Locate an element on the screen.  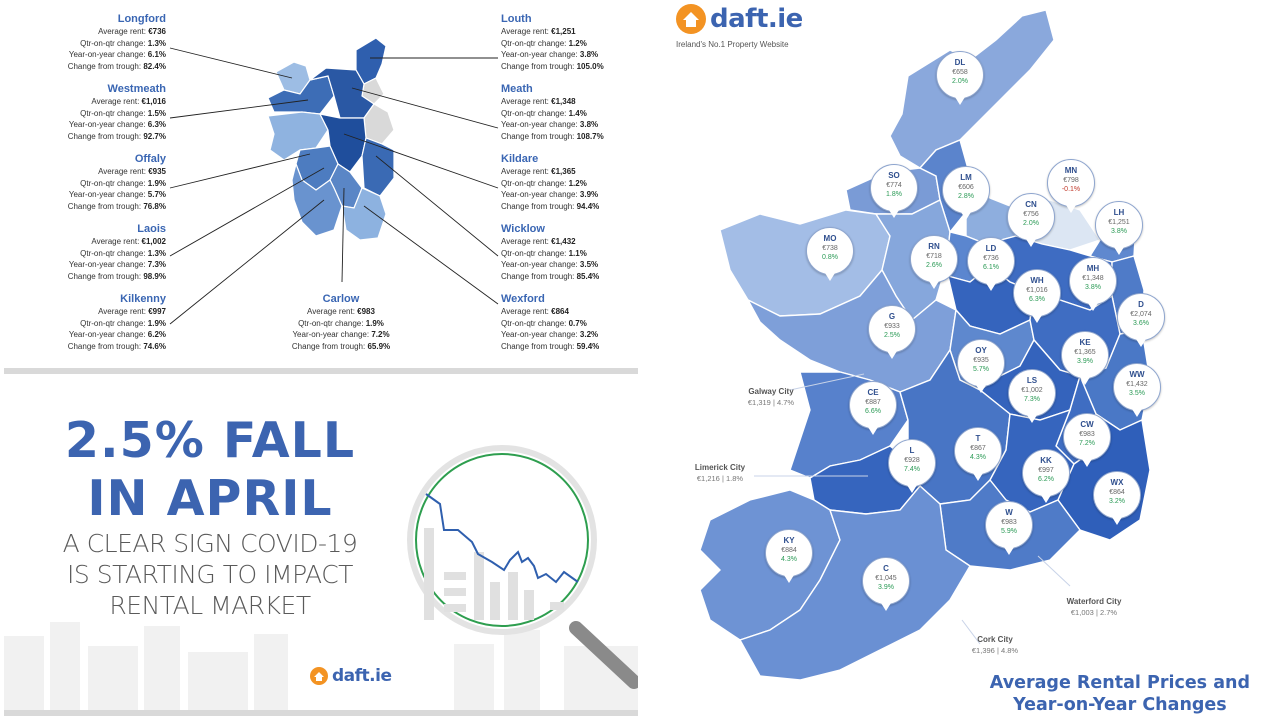
pin-code: G is located at coordinates (892, 316).